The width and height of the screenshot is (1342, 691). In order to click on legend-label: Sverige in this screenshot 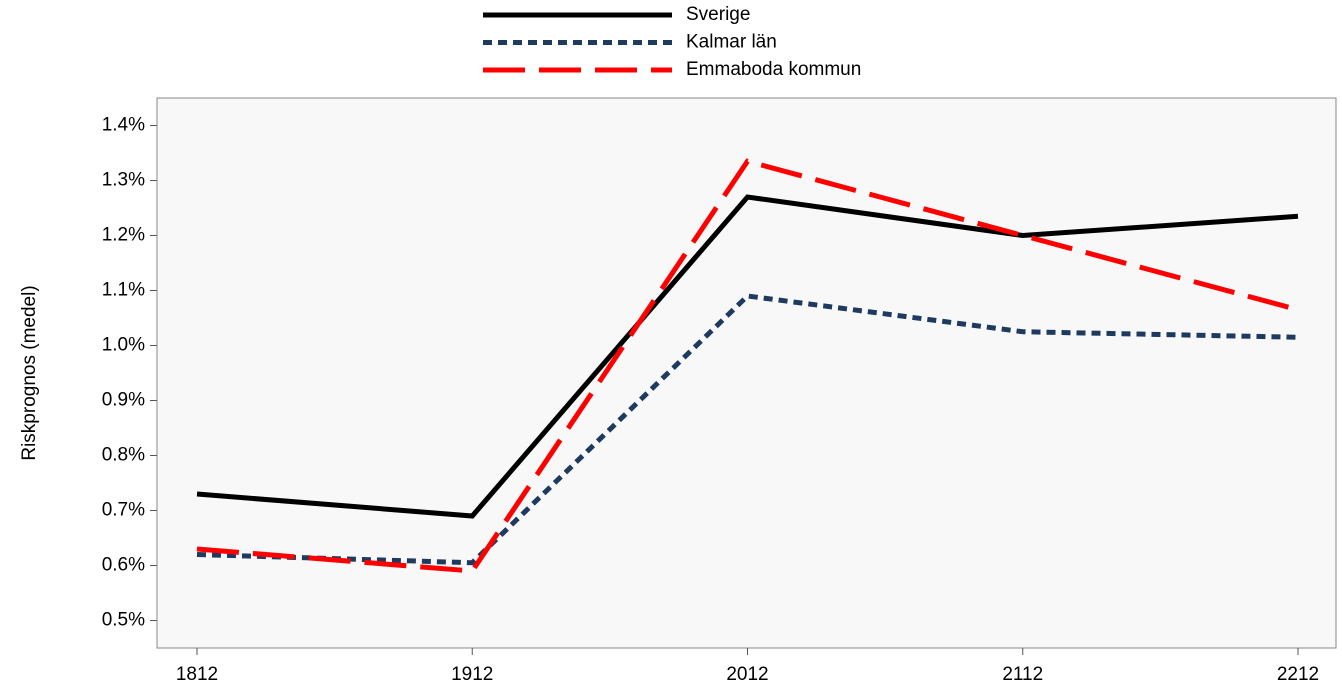, I will do `click(718, 14)`.